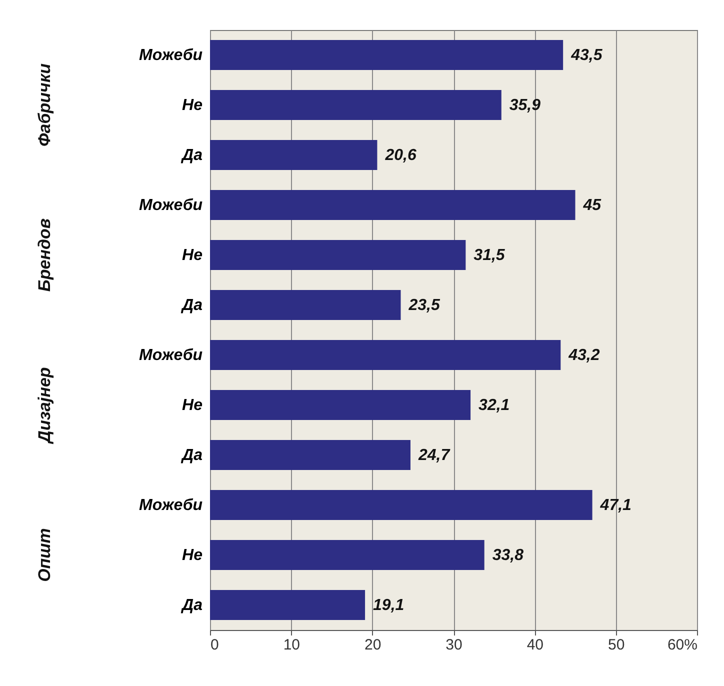  What do you see at coordinates (424, 305) in the screenshot?
I see `data-label: 23,5` at bounding box center [424, 305].